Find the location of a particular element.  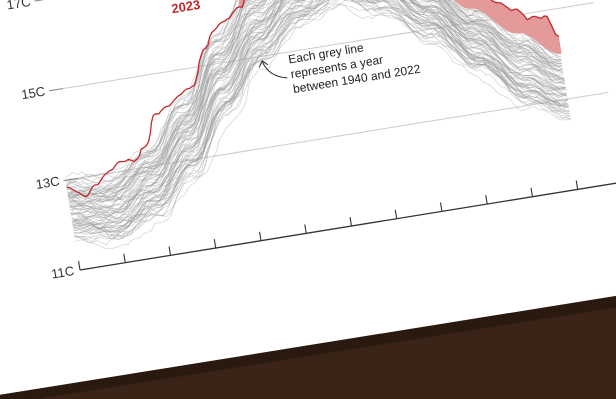

y-tick-label: 17C is located at coordinates (19, 6).